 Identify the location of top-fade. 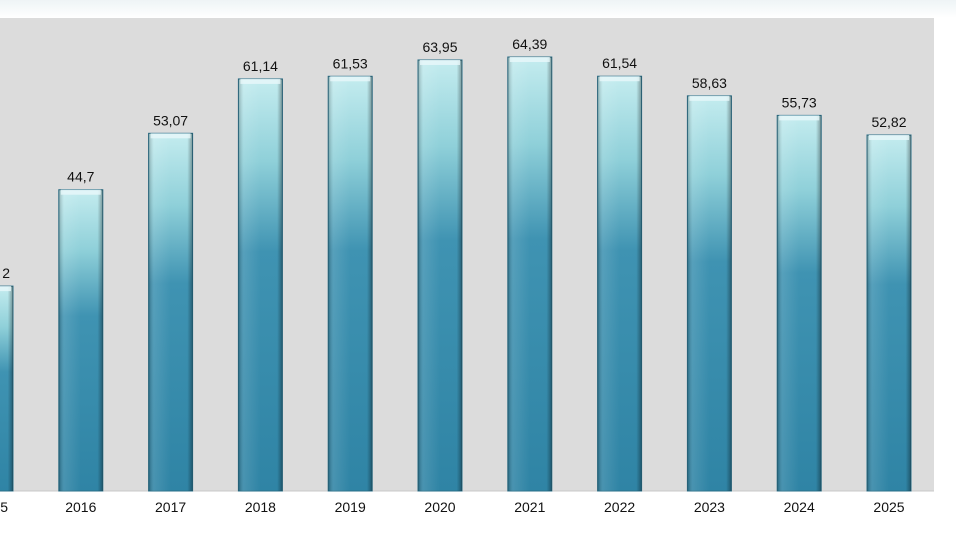
(478, 9).